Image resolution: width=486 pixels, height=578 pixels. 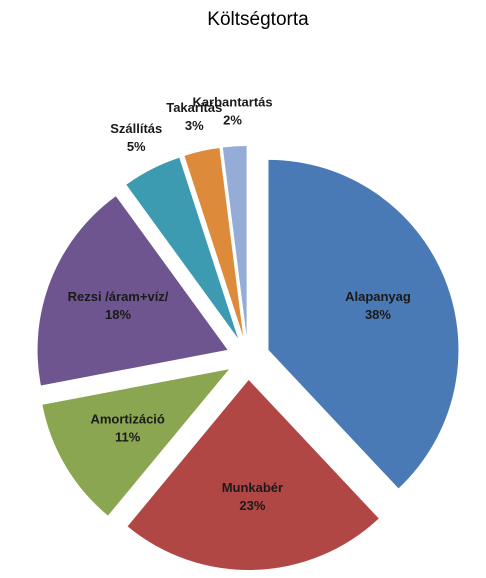 What do you see at coordinates (194, 125) in the screenshot?
I see `slice-value-label: 3%` at bounding box center [194, 125].